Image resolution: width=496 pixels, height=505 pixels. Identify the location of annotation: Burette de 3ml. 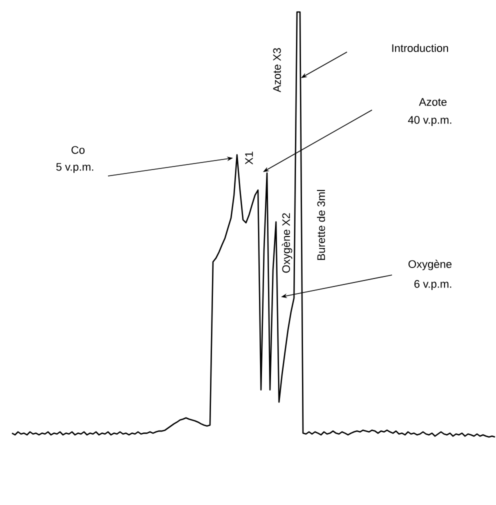
(321, 225).